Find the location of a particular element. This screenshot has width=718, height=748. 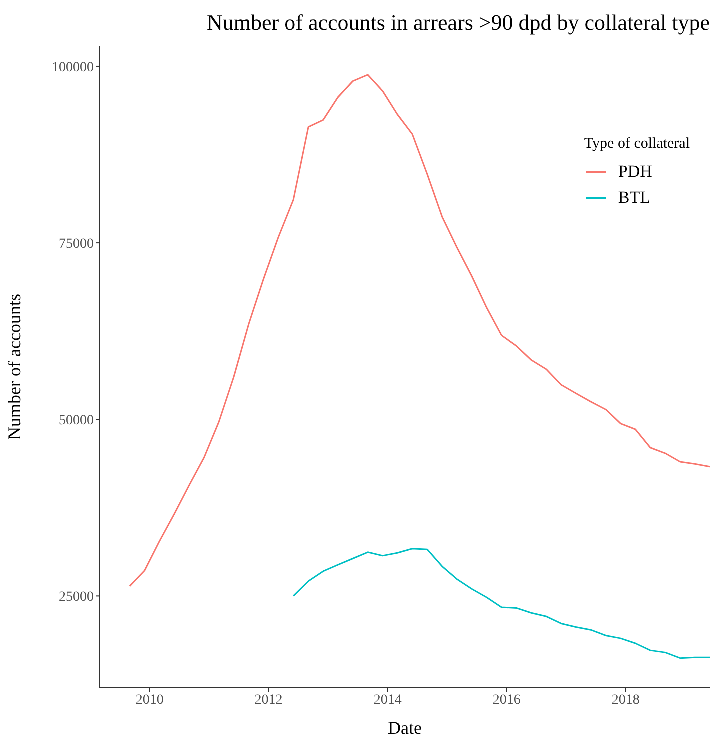

y-tick-label: 100000 is located at coordinates (73, 68).